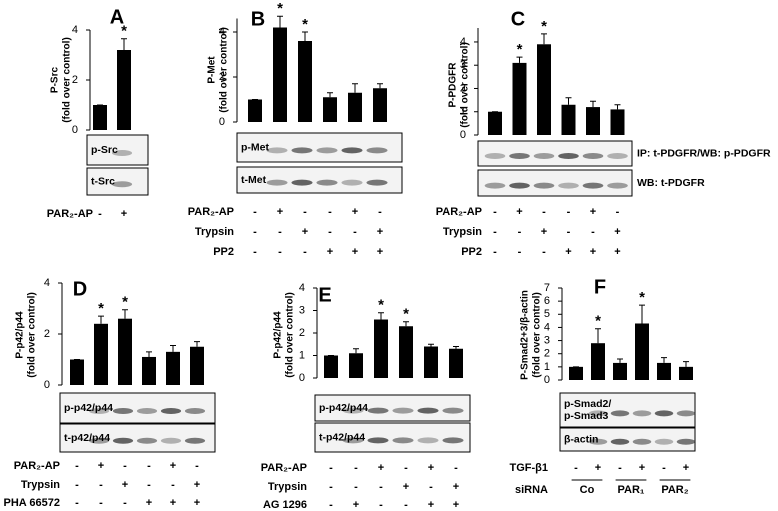 The image size is (778, 511). What do you see at coordinates (255, 147) in the screenshot?
I see `blot-label: p-Met` at bounding box center [255, 147].